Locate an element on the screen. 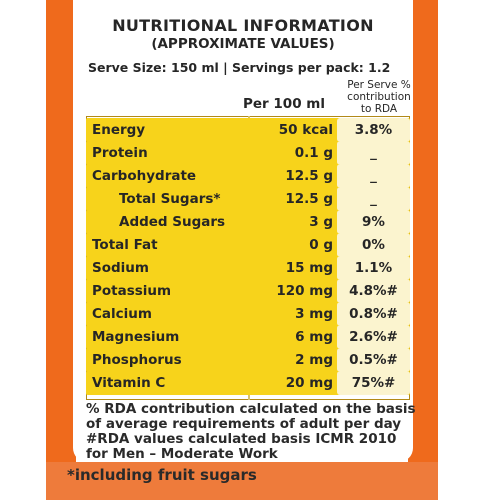 This screenshot has height=500, width=500. nutrient-name: Protein is located at coordinates (120, 153).